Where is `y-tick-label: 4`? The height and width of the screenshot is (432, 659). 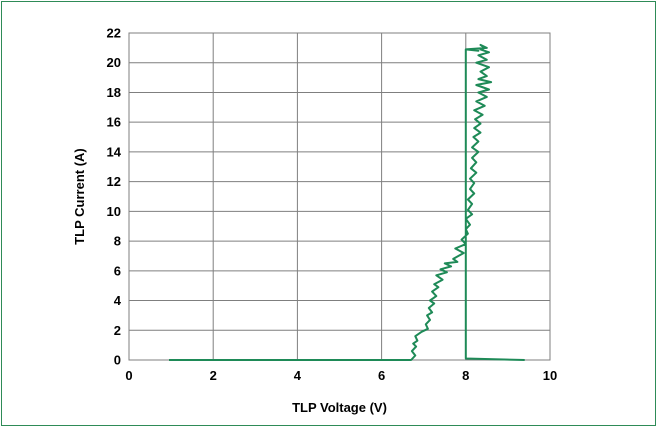 y-tick-label: 4 is located at coordinates (118, 300).